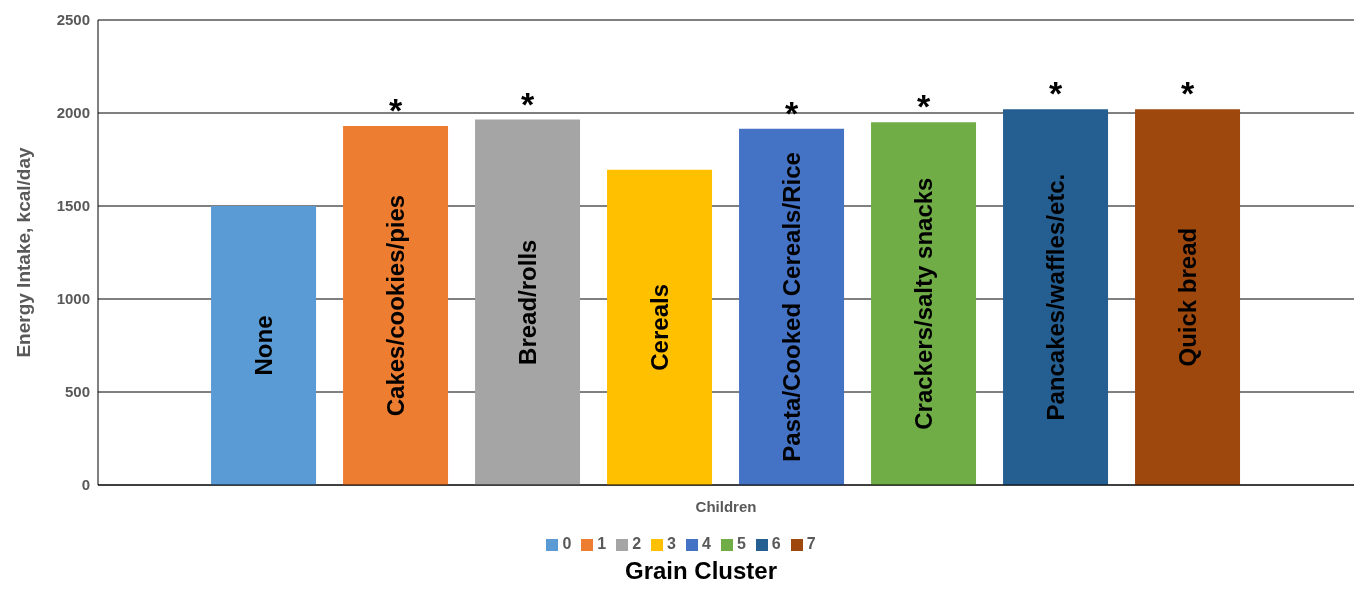 This screenshot has height=600, width=1362. I want to click on data-label: Crackers/salty snacks, so click(924, 303).